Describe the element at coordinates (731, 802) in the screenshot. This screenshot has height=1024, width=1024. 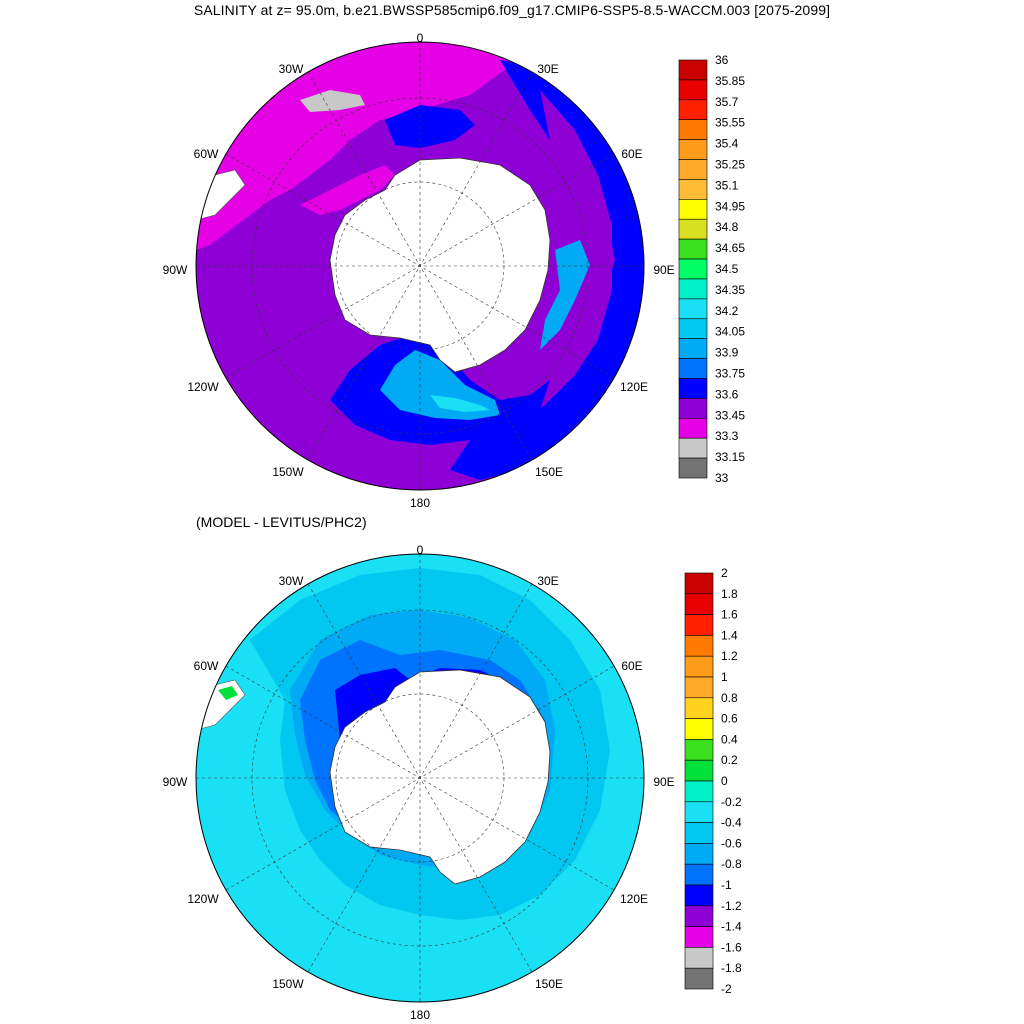
I see `bottom-colorbar-tick-label: -0.2` at that location.